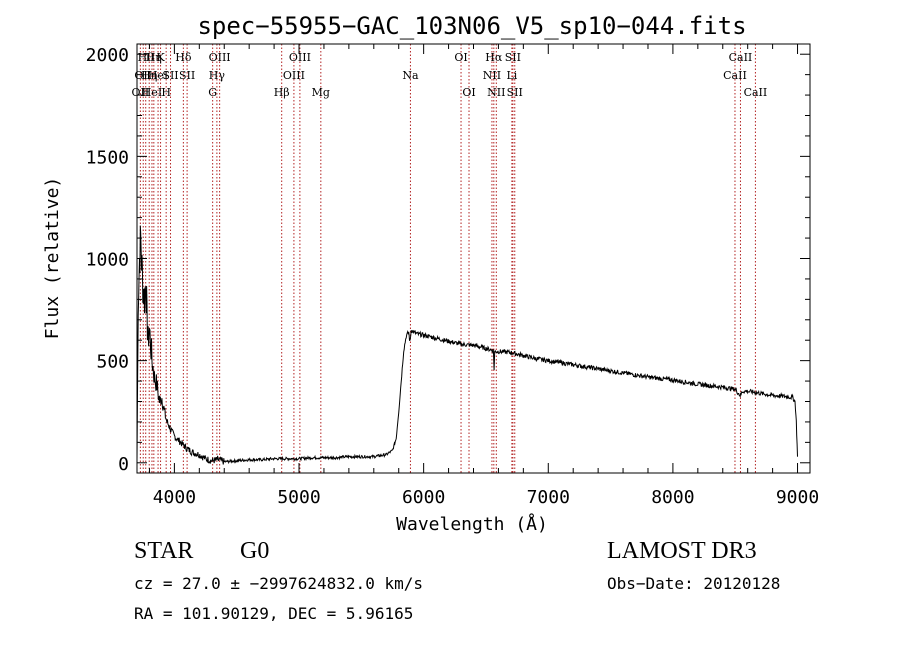 The width and height of the screenshot is (900, 649). What do you see at coordinates (423, 497) in the screenshot?
I see `x-tick-label: 6000` at bounding box center [423, 497].